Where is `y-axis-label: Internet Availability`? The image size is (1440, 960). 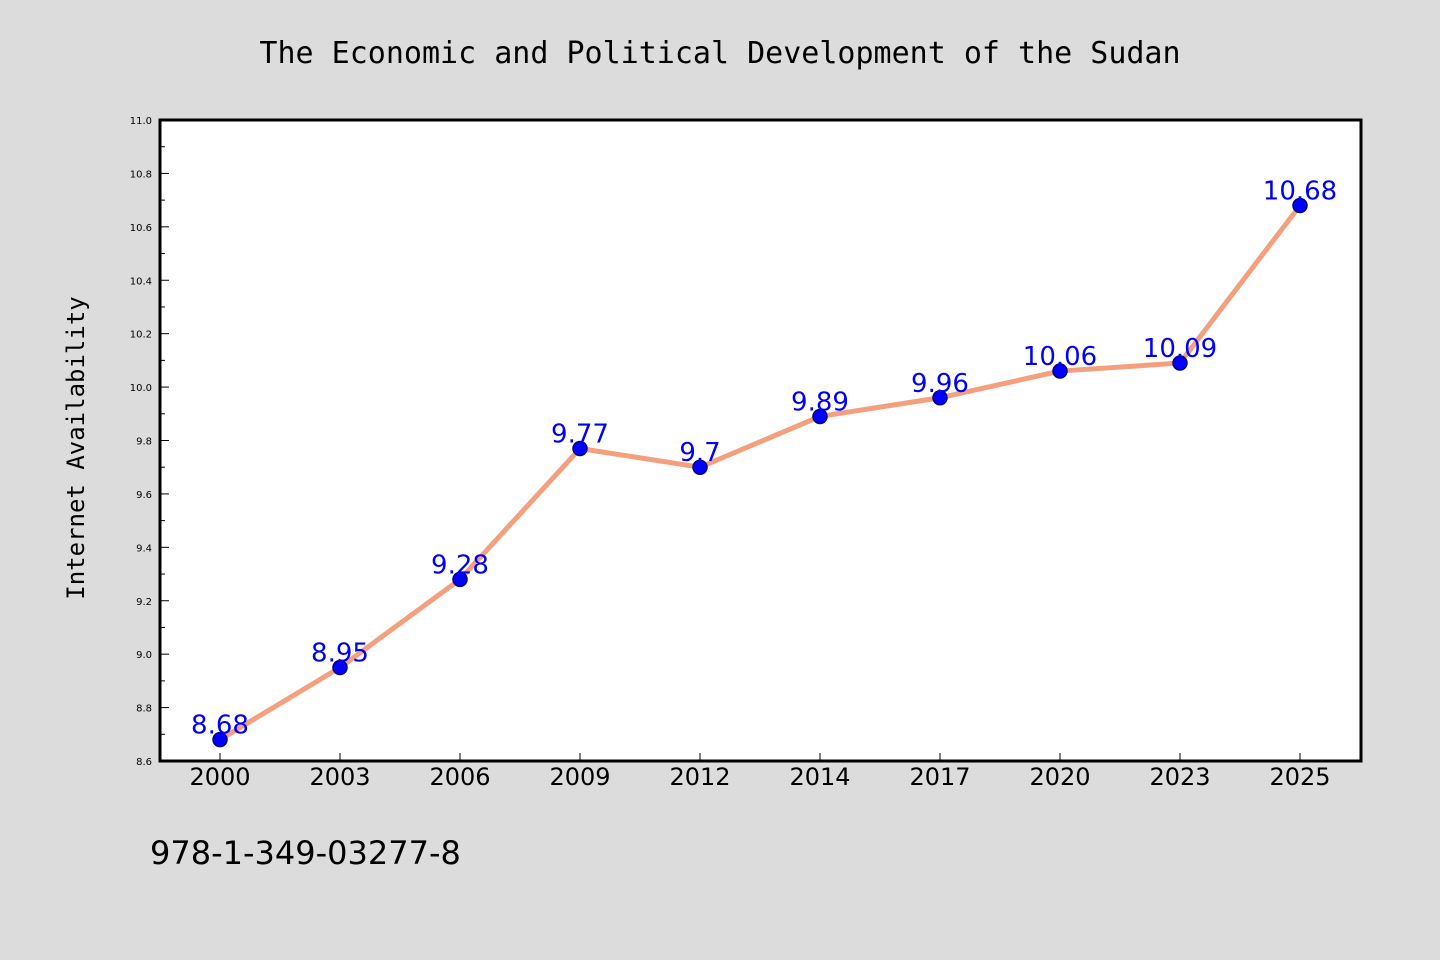 y-axis-label: Internet Availability is located at coordinates (76, 447).